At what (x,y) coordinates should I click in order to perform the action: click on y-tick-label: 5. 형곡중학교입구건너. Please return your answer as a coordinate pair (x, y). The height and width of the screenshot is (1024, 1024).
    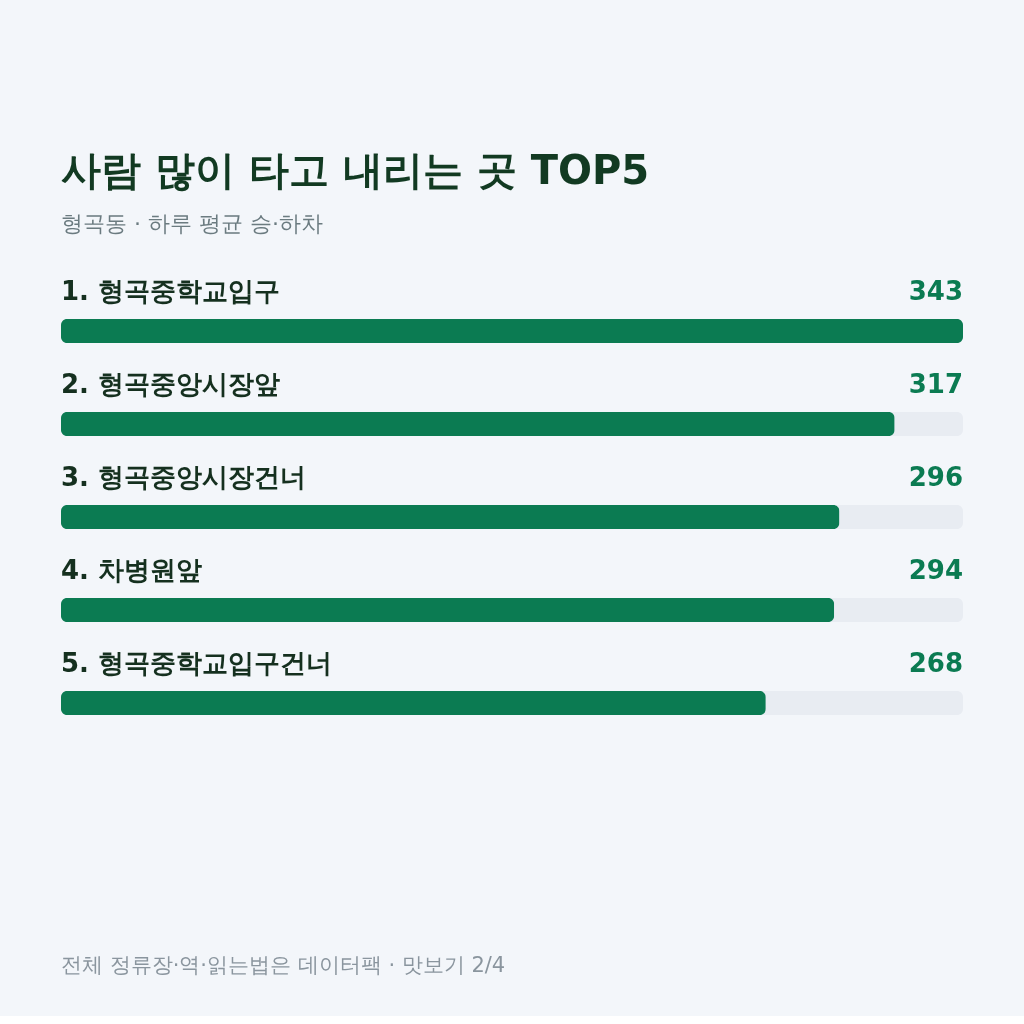
    Looking at the image, I should click on (197, 663).